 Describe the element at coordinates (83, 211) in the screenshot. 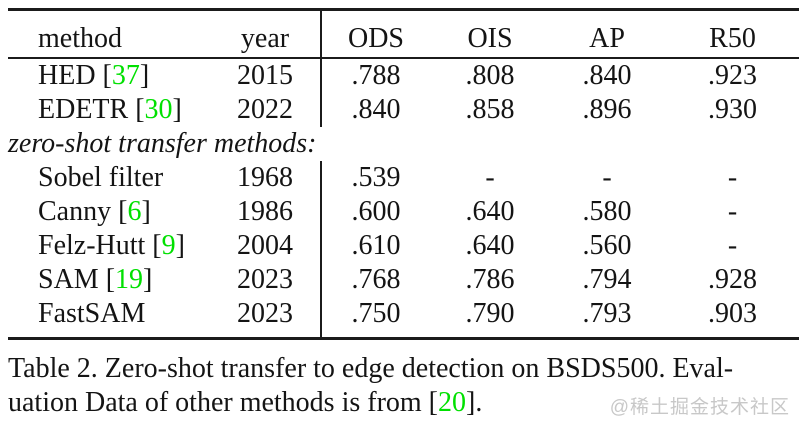

I see `method-name: Canny [` at that location.